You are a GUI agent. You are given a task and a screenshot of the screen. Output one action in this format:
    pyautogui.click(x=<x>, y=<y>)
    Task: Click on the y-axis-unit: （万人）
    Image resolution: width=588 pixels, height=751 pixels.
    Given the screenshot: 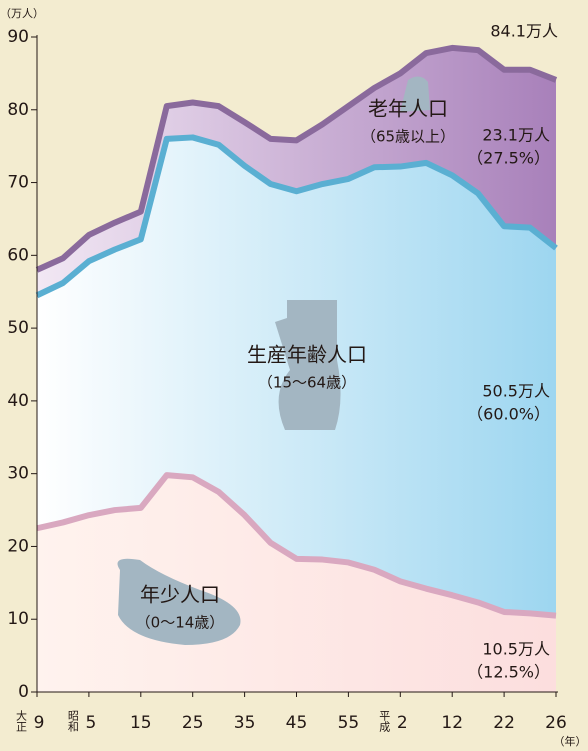 What is the action you would take?
    pyautogui.click(x=22, y=13)
    